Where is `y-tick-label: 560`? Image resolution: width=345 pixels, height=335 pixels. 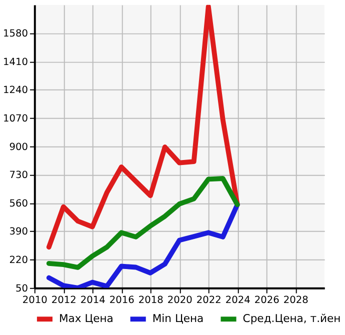 y-tick-label: 560 is located at coordinates (18, 204).